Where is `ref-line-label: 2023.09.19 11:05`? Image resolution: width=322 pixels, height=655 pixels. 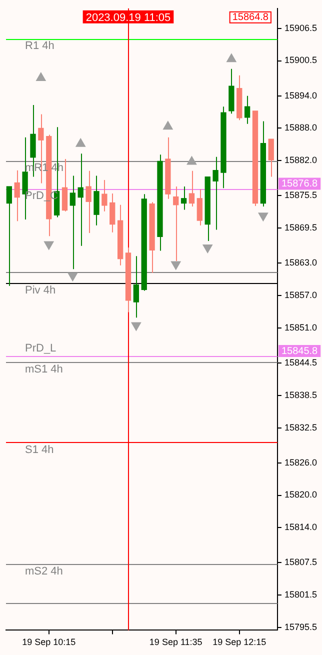
ref-line-label: 2023.09.19 11:05 is located at coordinates (128, 18).